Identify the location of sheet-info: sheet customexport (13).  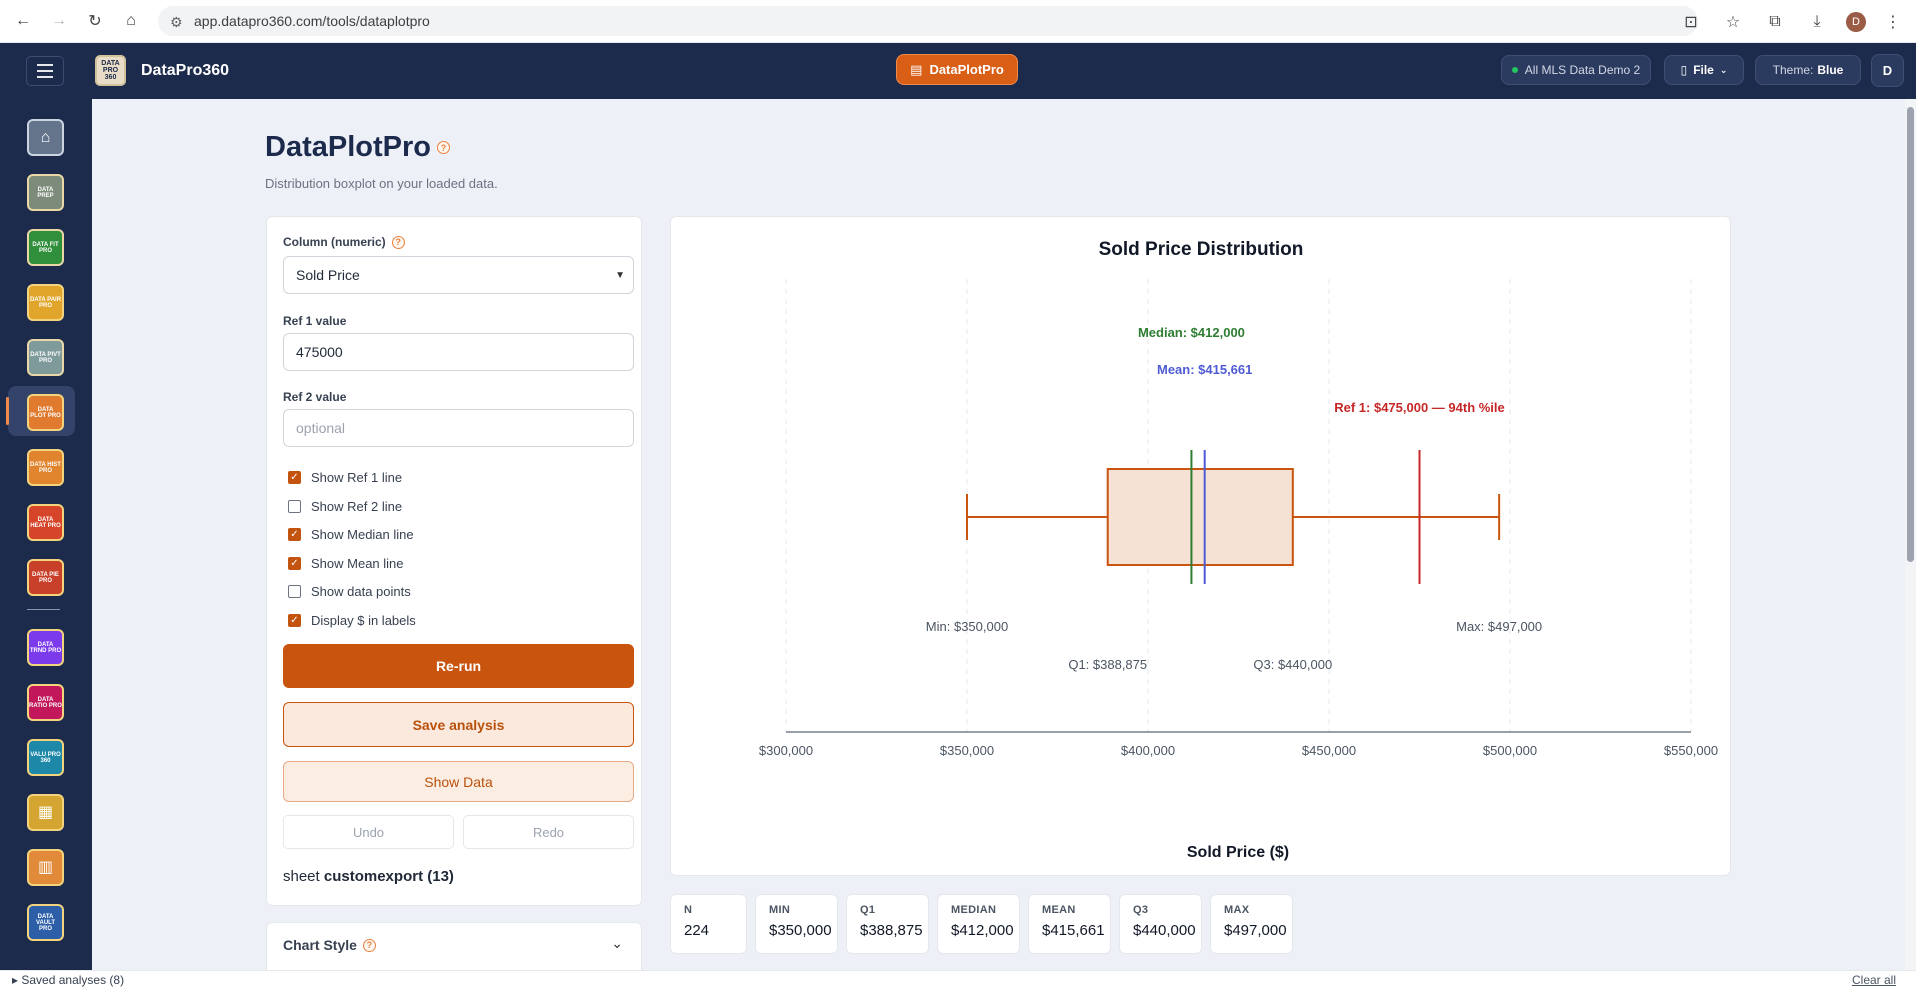
(368, 876).